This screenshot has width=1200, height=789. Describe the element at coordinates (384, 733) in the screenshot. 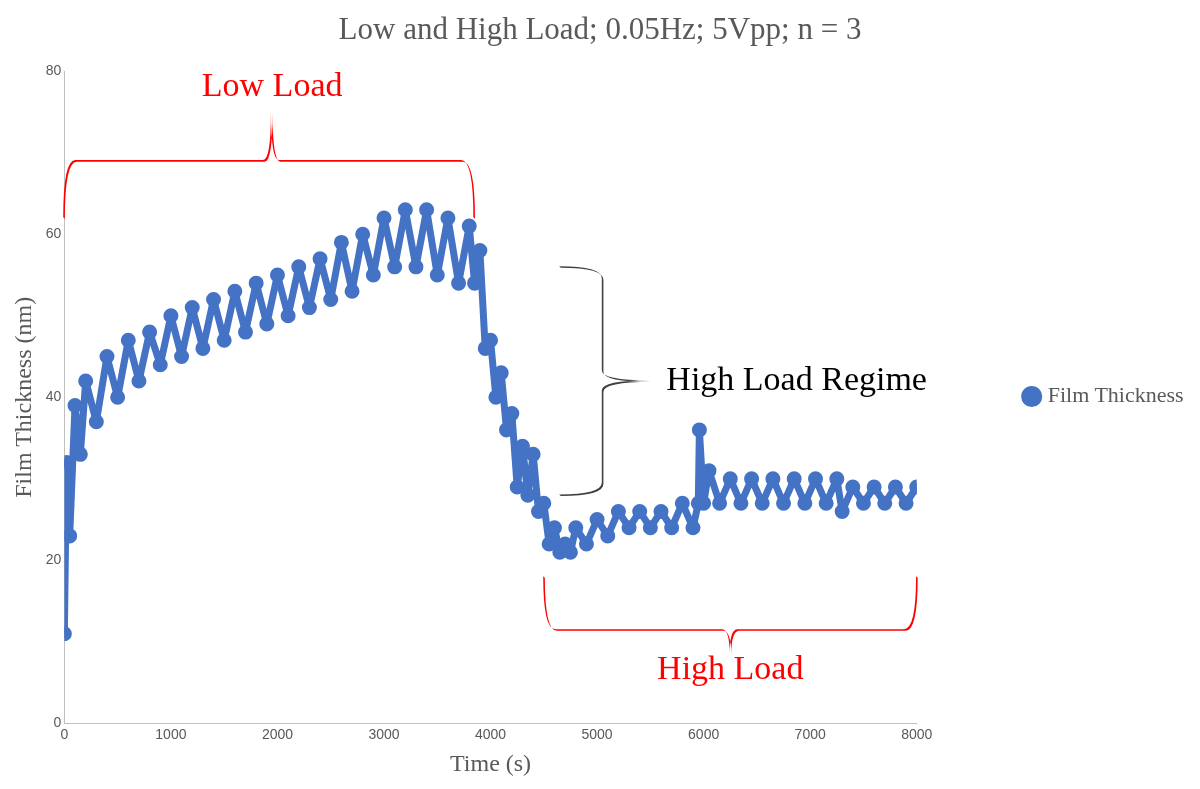

I see `x-tick-label: 3000` at that location.